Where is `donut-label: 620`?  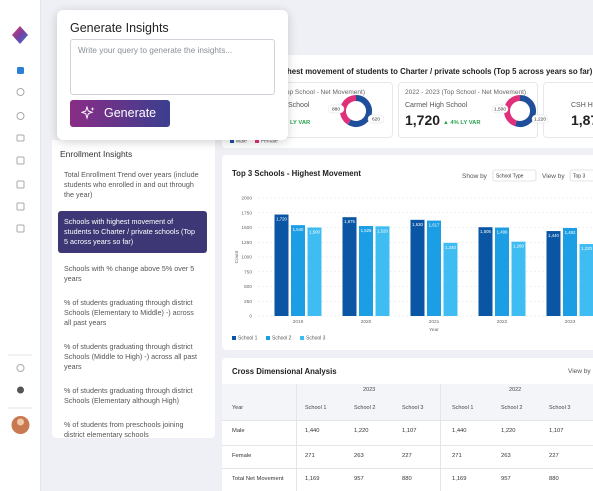 donut-label: 620 is located at coordinates (376, 120).